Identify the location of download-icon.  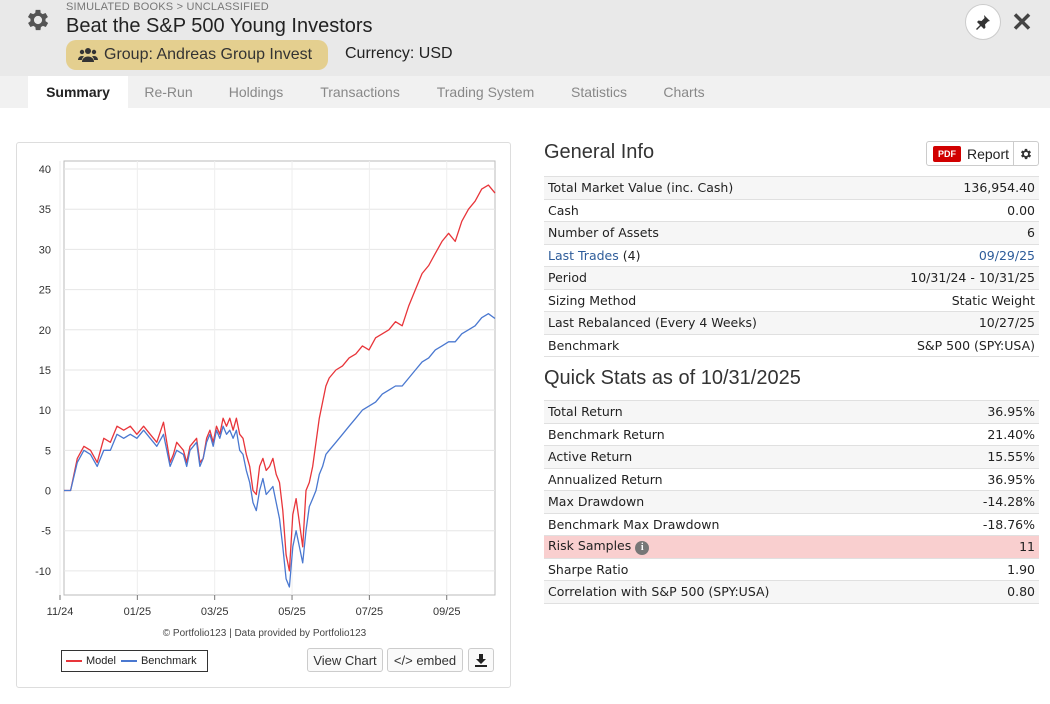
(481, 660).